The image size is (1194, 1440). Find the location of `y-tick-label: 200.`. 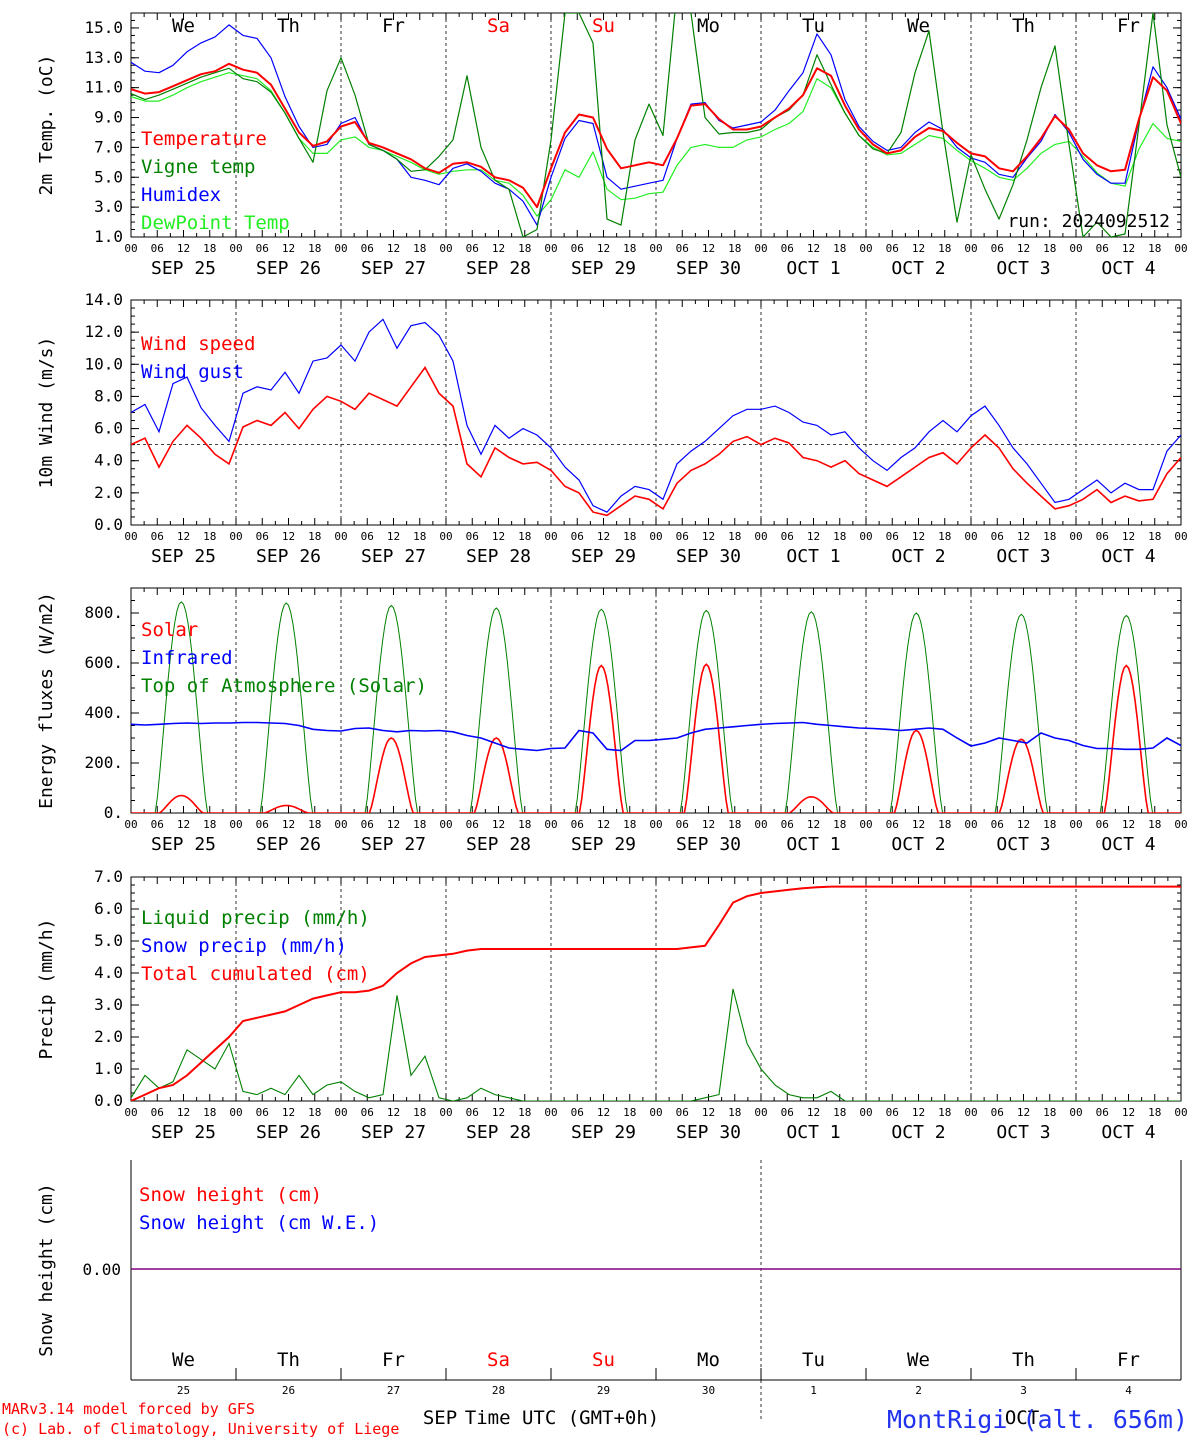

y-tick-label: 200. is located at coordinates (103, 762).